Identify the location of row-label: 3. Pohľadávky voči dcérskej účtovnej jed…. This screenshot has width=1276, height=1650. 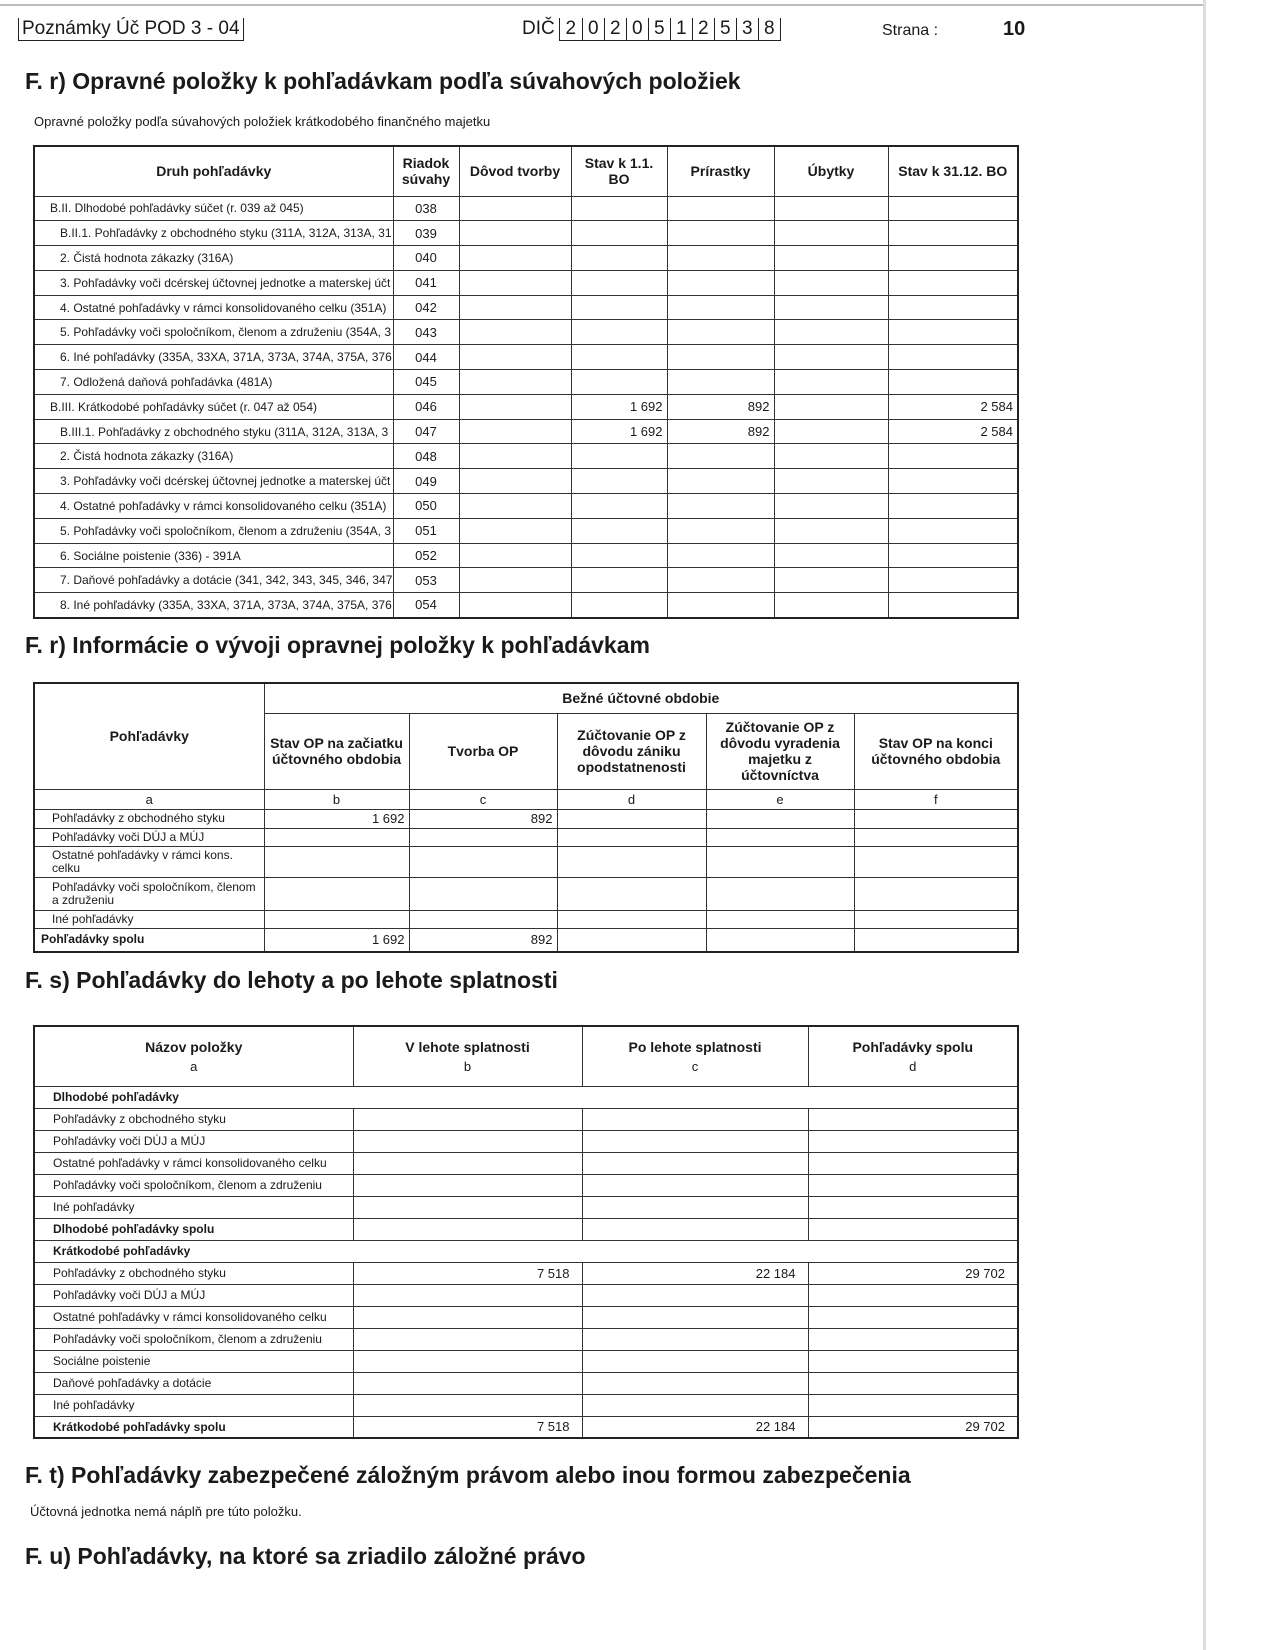
(213, 282).